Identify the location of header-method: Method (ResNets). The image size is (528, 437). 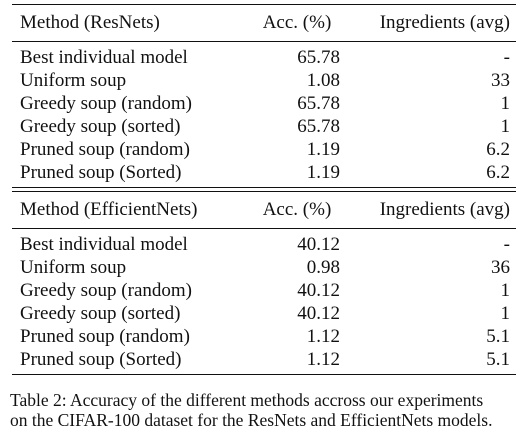
(90, 22).